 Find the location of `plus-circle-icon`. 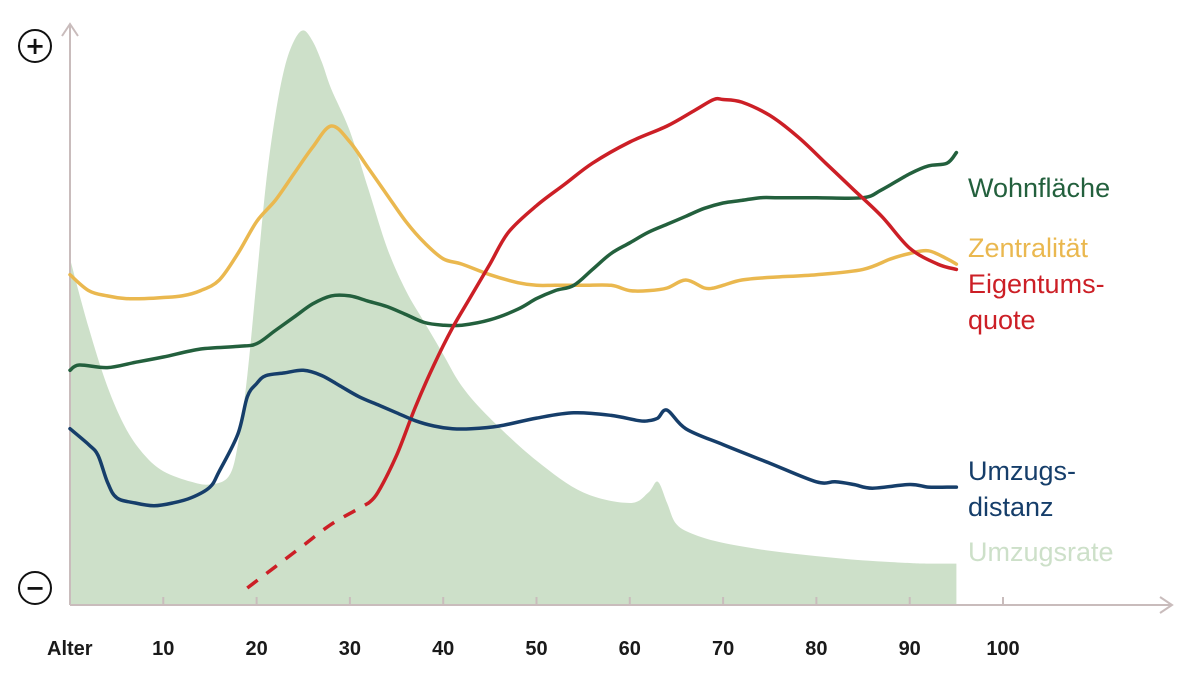

plus-circle-icon is located at coordinates (35, 46).